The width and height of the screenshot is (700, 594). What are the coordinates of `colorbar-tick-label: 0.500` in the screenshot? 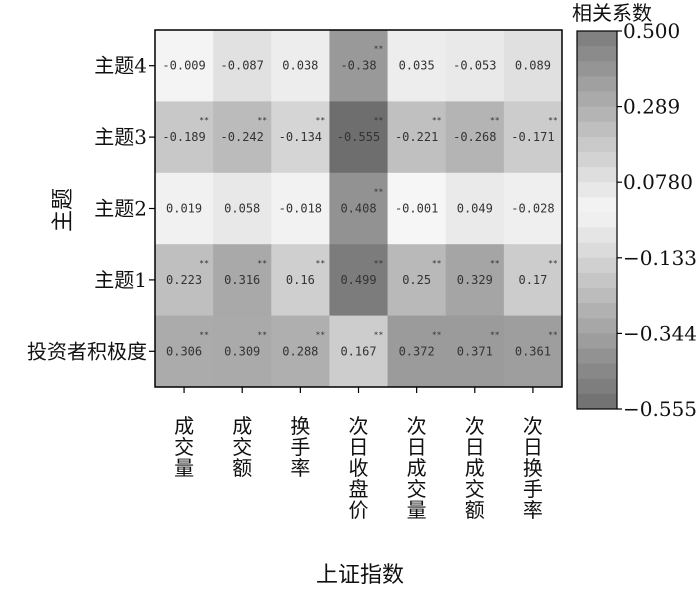 It's located at (651, 31).